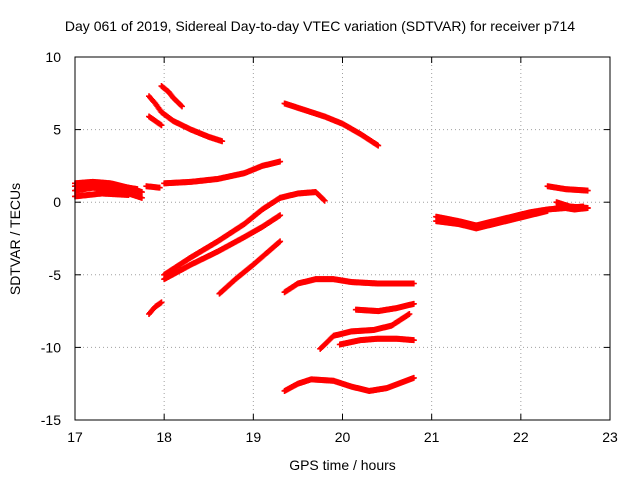 This screenshot has width=640, height=480. Describe the element at coordinates (342, 465) in the screenshot. I see `x-axis-label: GPS time / hours` at that location.